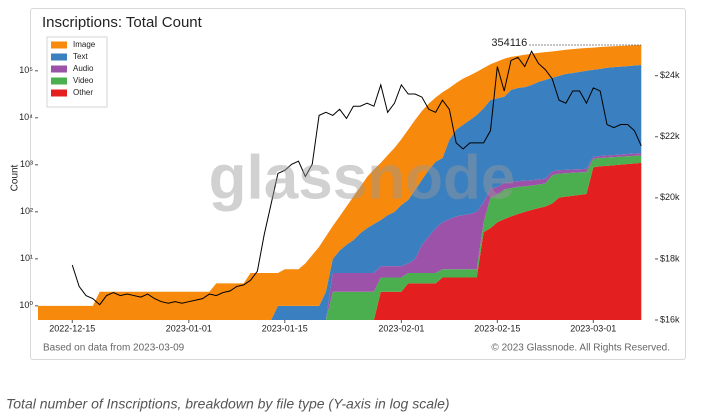  Describe the element at coordinates (84, 44) in the screenshot. I see `legend-label: Image` at that location.